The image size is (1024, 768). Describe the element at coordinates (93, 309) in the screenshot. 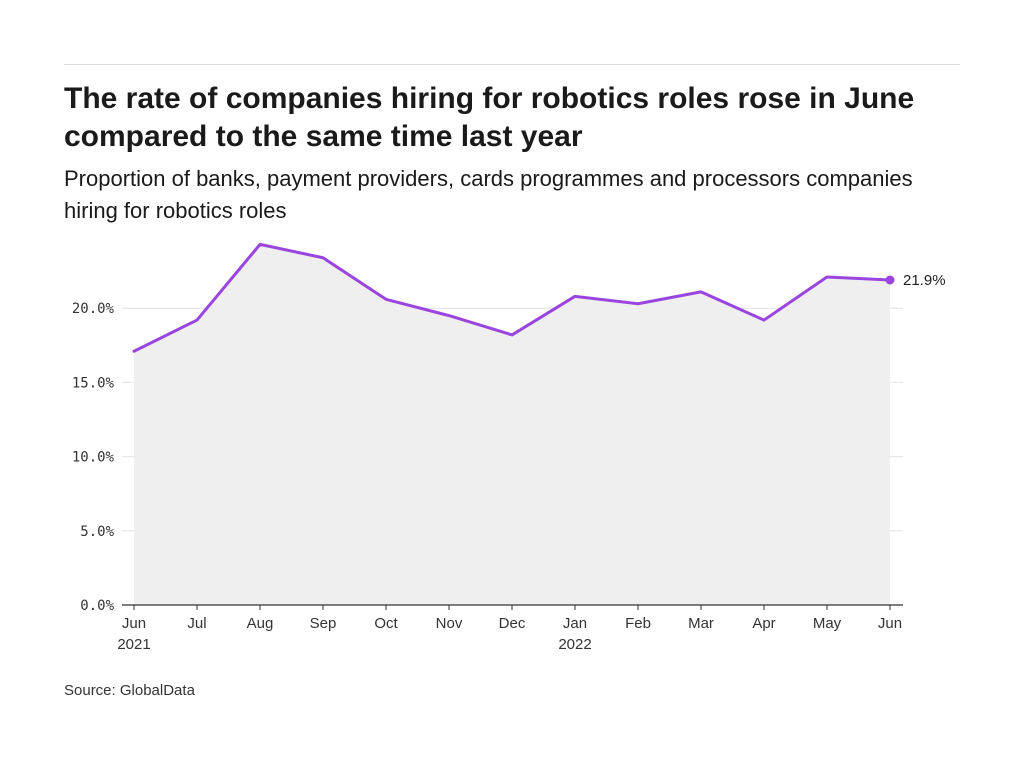

I see `y-tick-label: 20.0%` at that location.